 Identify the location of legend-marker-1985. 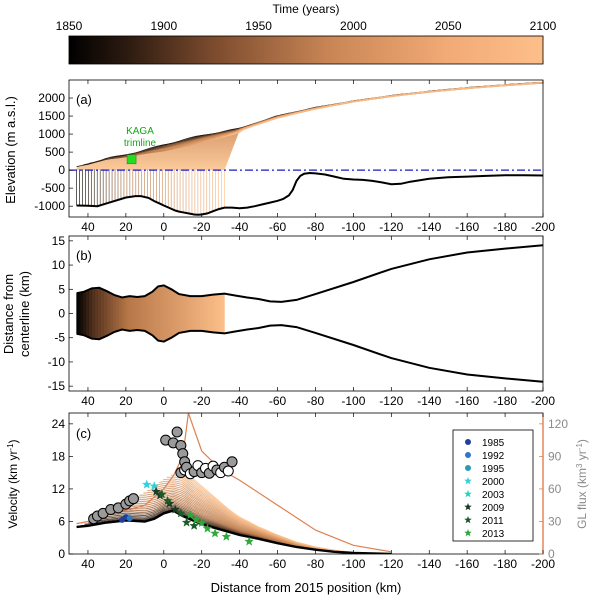
(468, 442).